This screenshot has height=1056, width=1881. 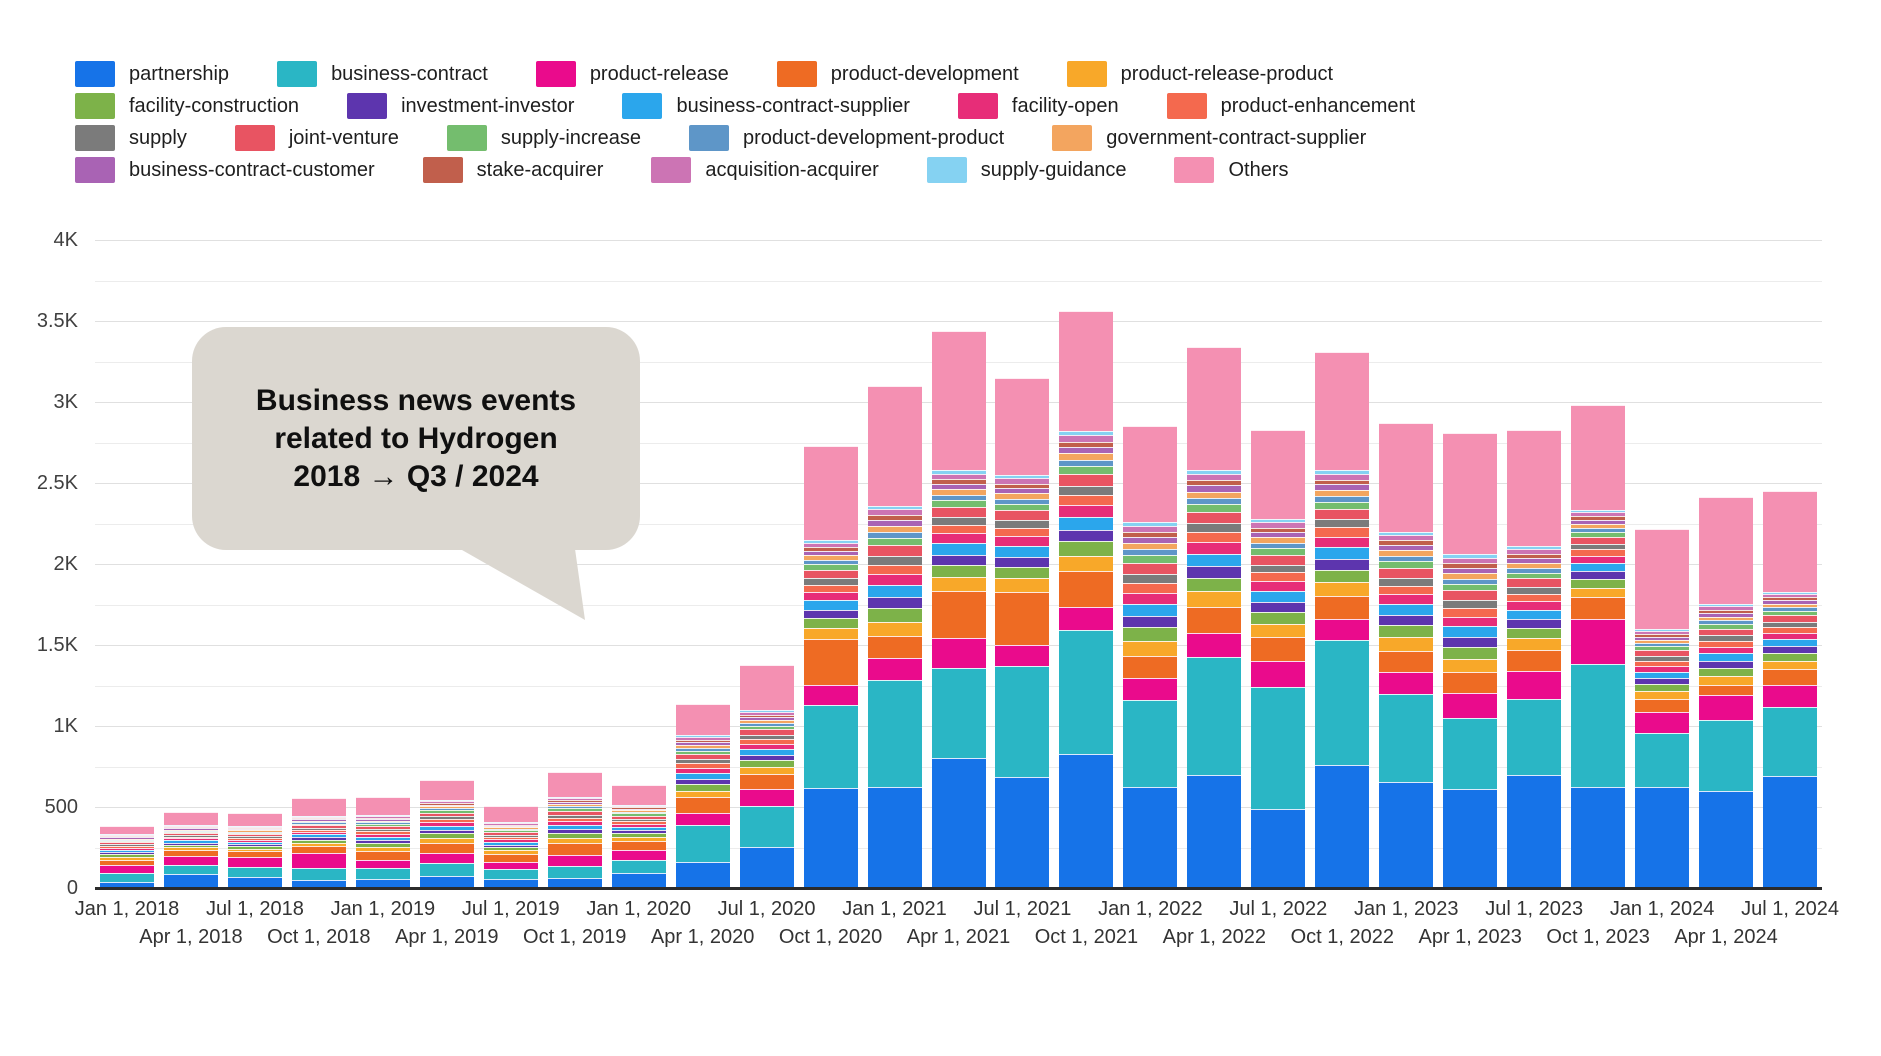 What do you see at coordinates (958, 609) in the screenshot?
I see `bar-apr-1-2021` at bounding box center [958, 609].